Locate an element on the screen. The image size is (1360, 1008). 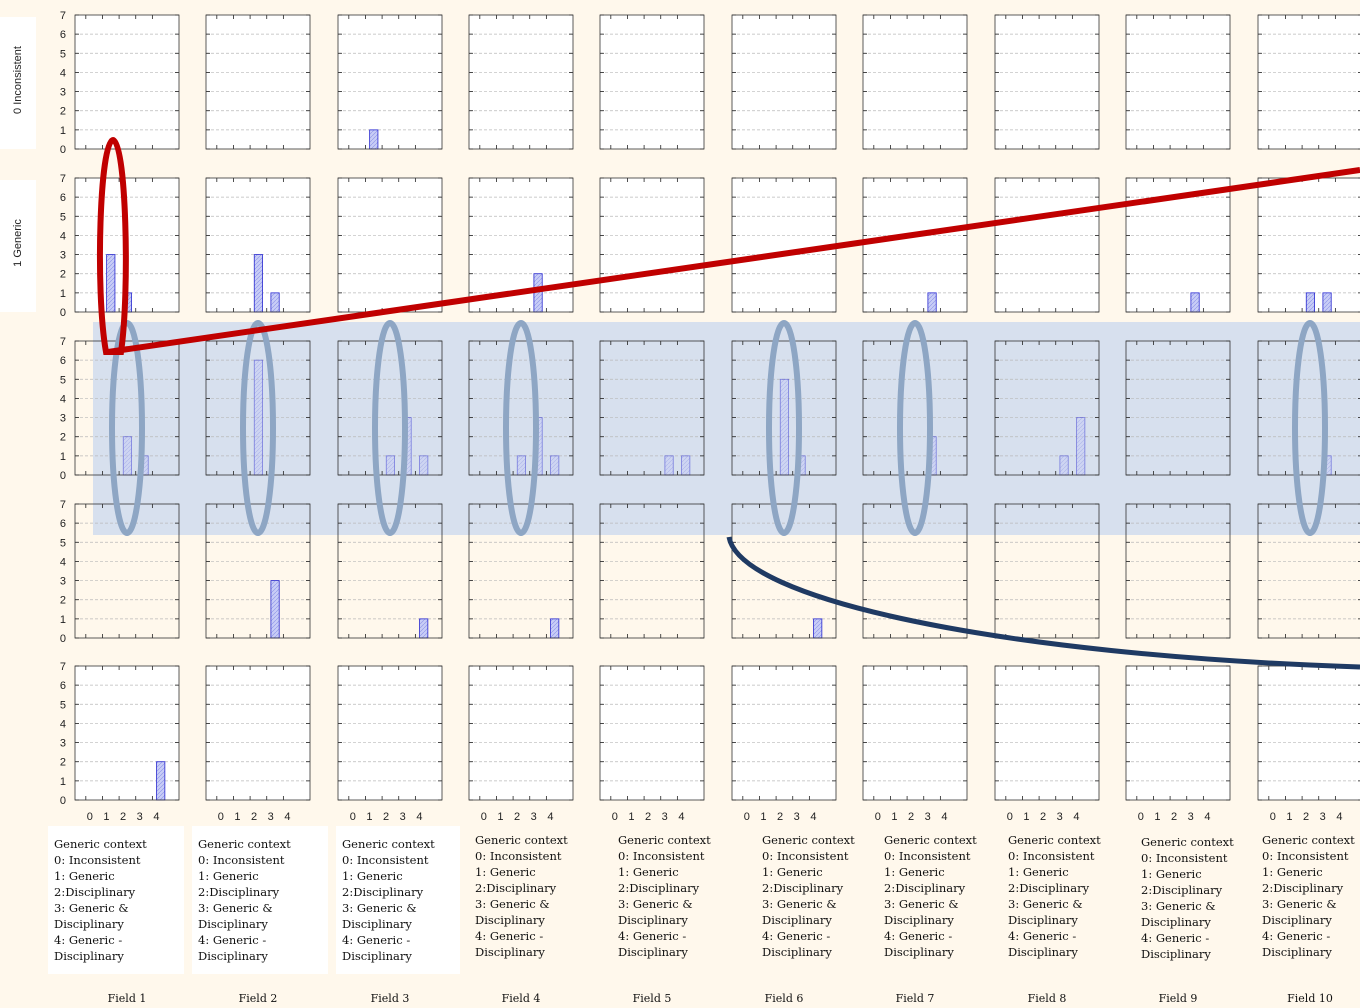
field-label-4: Field 4 is located at coordinates (521, 998).